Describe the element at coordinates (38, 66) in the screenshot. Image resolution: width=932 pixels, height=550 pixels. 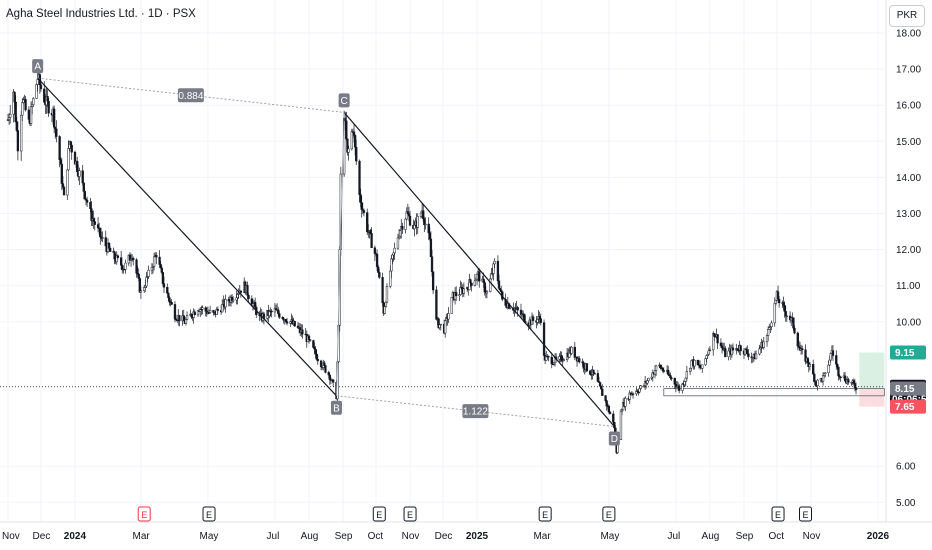
I see `point-label-a` at that location.